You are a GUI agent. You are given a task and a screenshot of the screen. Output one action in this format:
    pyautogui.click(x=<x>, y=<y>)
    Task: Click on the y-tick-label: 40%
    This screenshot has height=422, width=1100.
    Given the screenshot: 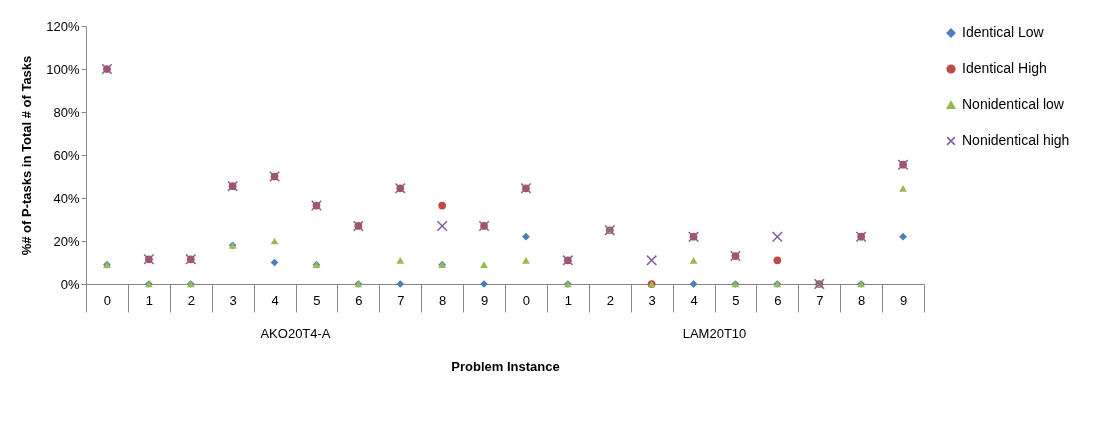 What is the action you would take?
    pyautogui.click(x=66, y=198)
    